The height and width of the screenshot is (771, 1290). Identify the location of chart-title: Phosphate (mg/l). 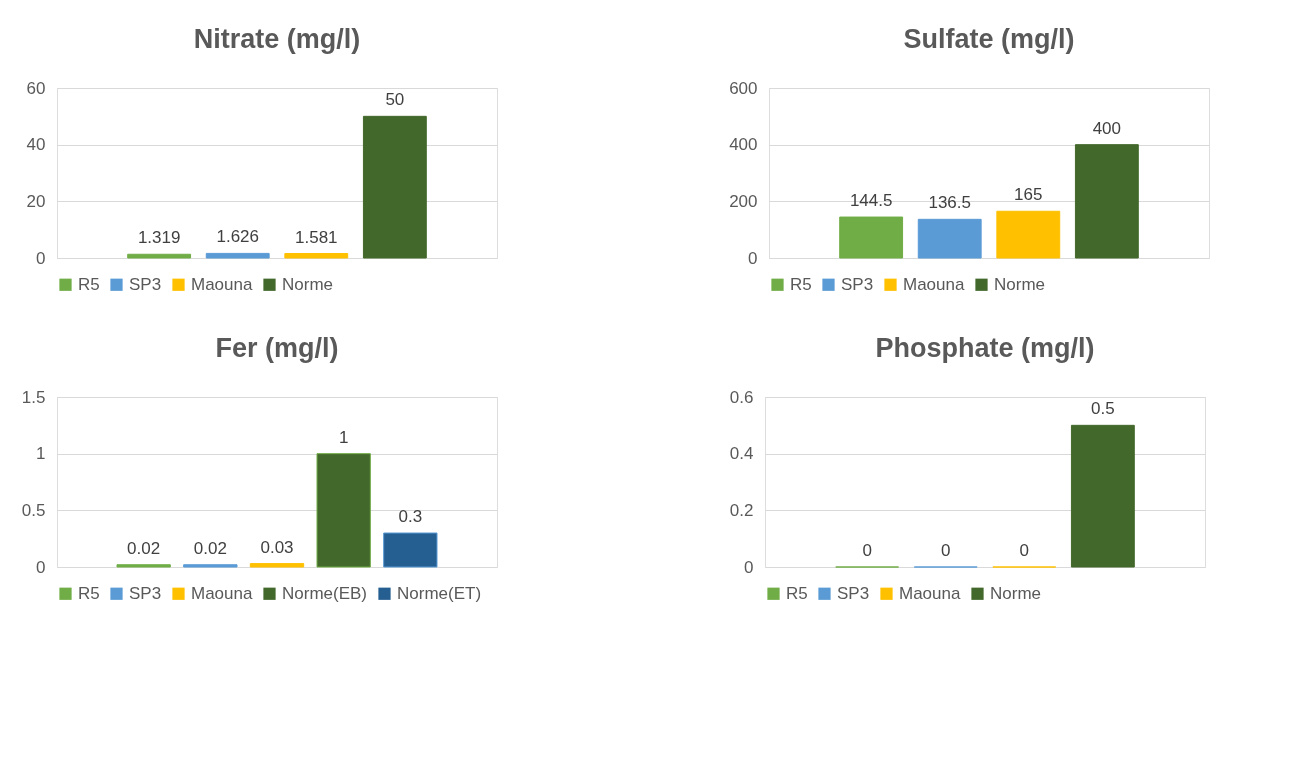
(985, 348).